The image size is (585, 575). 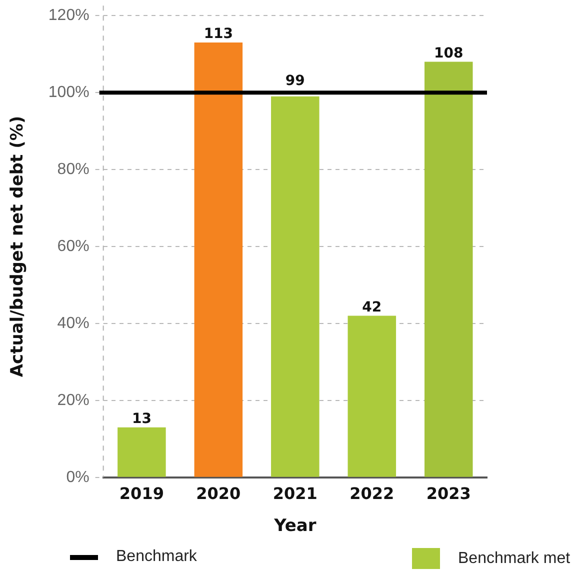 What do you see at coordinates (69, 15) in the screenshot?
I see `y-tick-label: 120%` at bounding box center [69, 15].